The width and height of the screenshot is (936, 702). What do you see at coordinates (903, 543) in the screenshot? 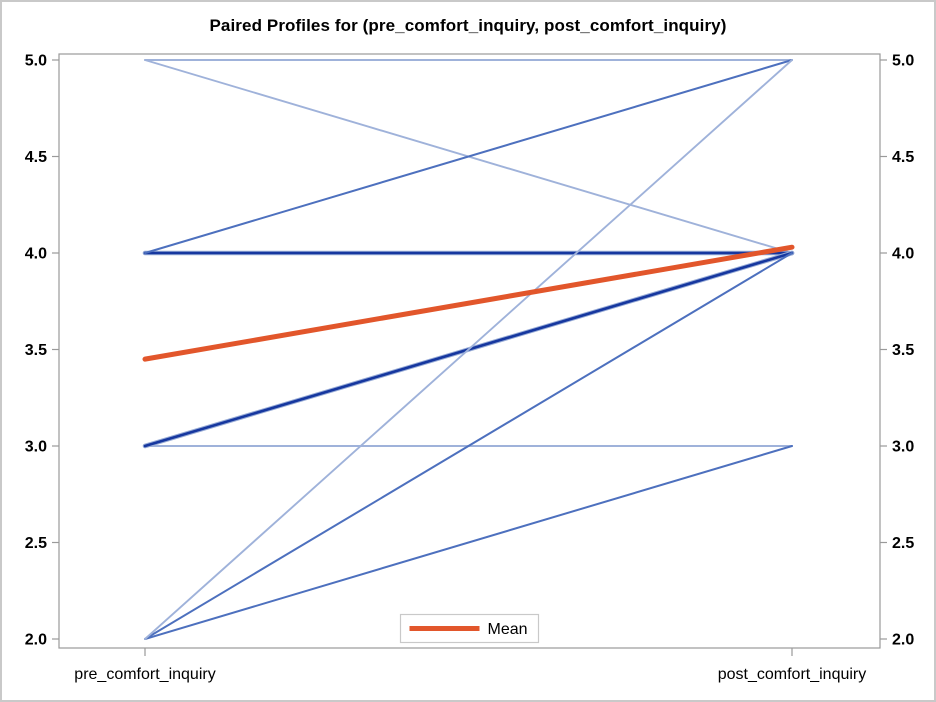
I see `y-axis-label-right: 2.5` at bounding box center [903, 543].